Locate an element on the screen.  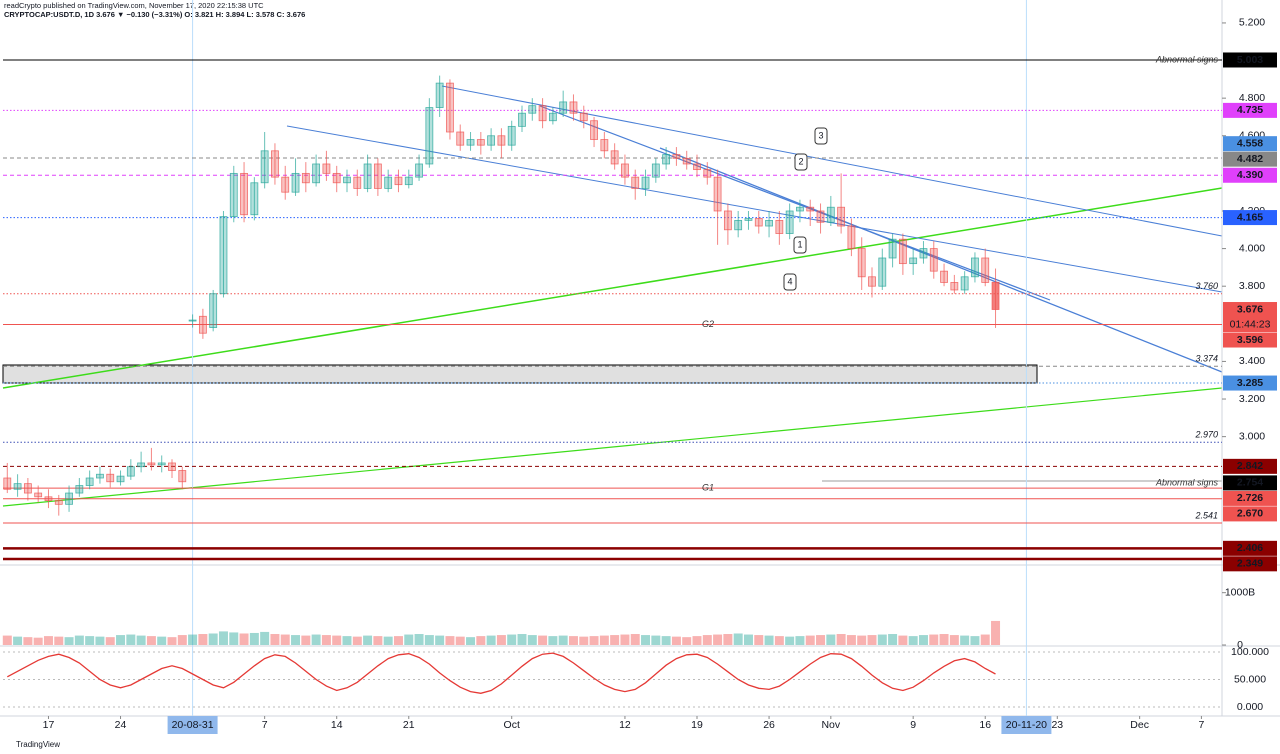
oscillator-line is located at coordinates (501, 673).